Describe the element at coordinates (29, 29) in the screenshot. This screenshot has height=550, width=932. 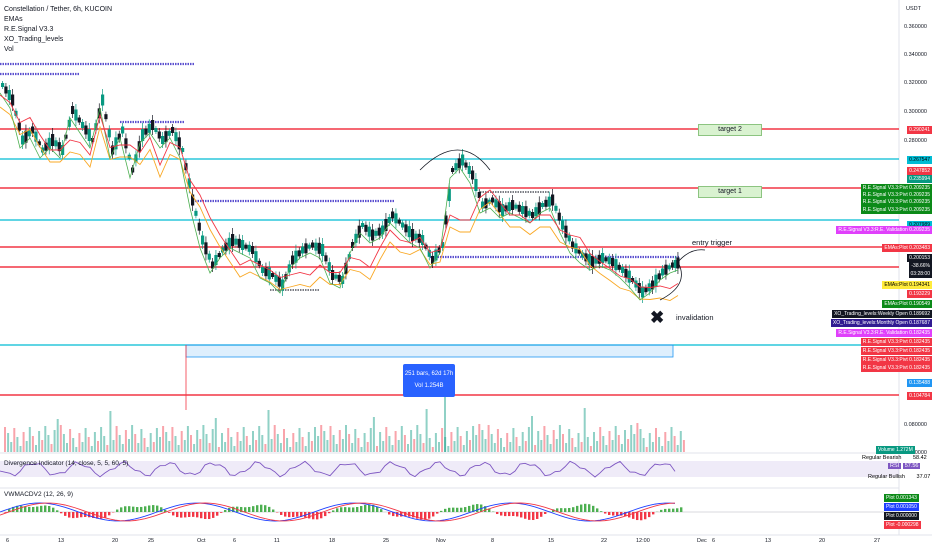
I see `indicator-re-signal: R.E.Signal V3.3` at that location.